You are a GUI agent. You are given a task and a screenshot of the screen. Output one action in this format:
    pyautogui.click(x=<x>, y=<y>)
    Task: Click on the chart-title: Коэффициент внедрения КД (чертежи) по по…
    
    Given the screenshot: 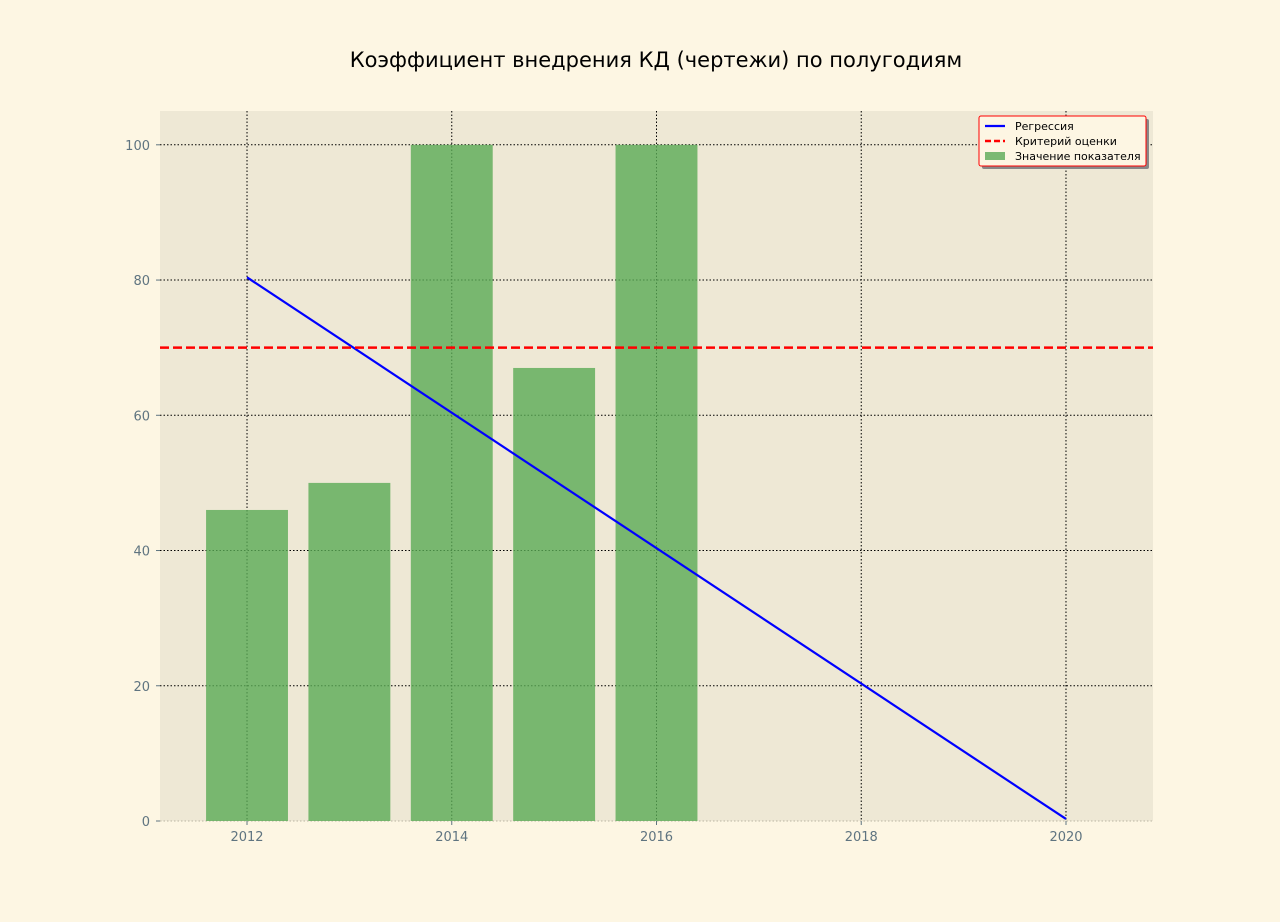 What is the action you would take?
    pyautogui.click(x=656, y=60)
    